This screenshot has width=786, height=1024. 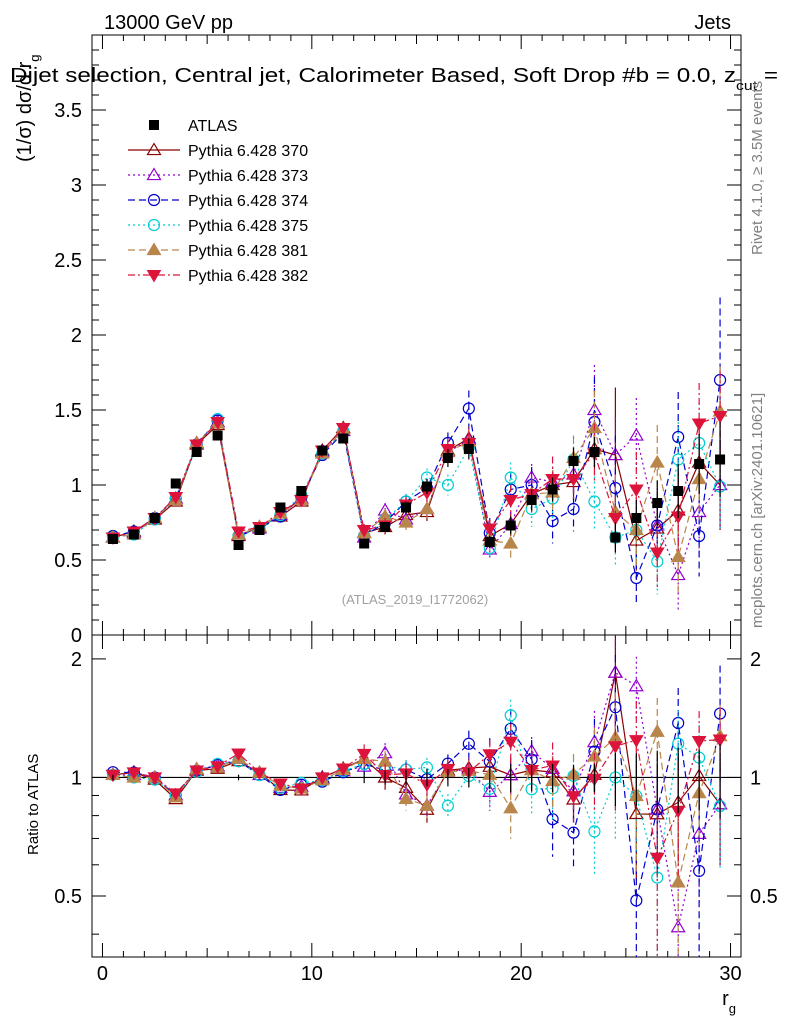 I want to click on legend-entry: Pythia 6.428 373, so click(x=218, y=176).